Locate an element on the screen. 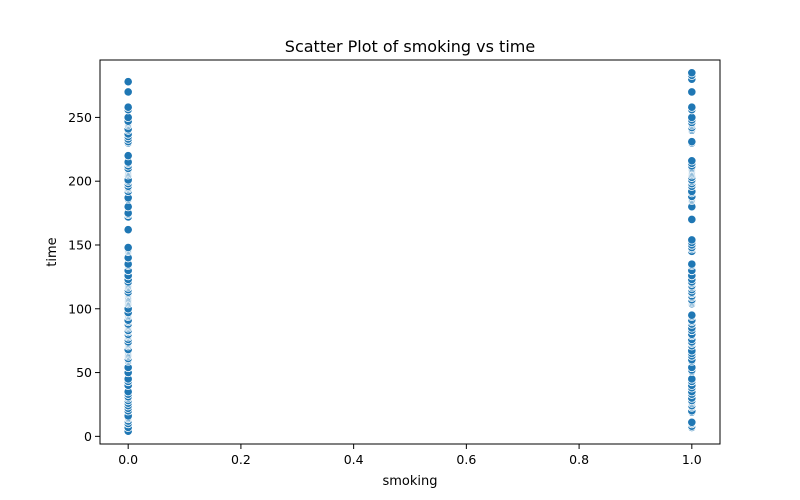 The width and height of the screenshot is (800, 500). x-tick-label: 0.8 is located at coordinates (579, 459).